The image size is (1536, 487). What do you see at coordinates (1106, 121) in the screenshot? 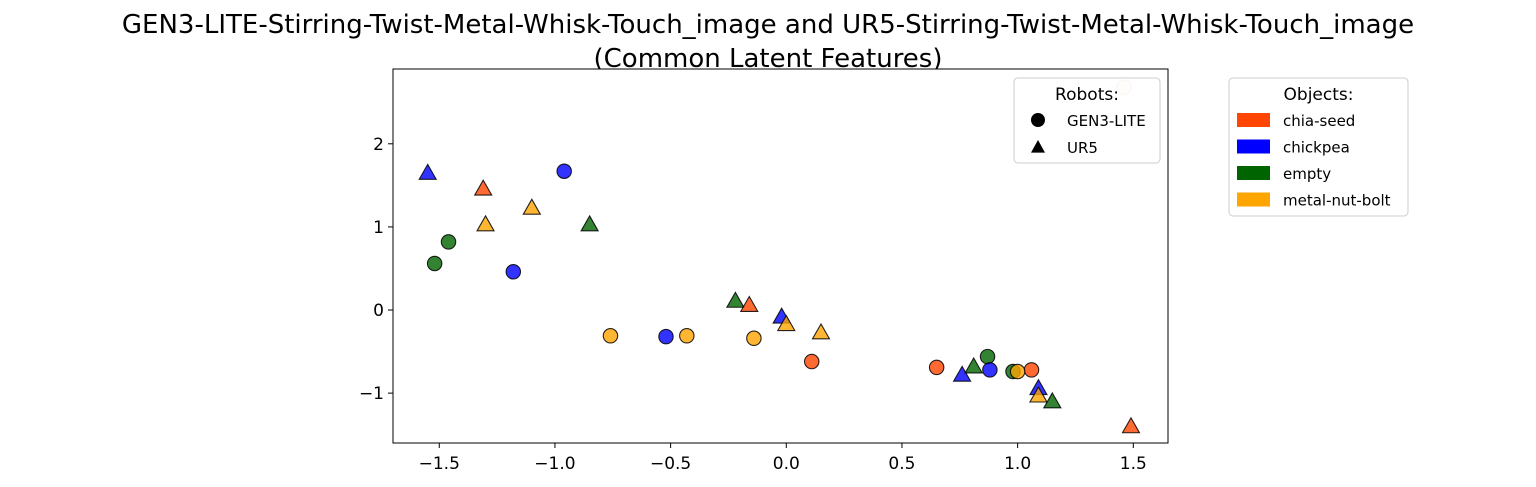
I see `robots-legend-label: GEN3-LITE` at bounding box center [1106, 121].